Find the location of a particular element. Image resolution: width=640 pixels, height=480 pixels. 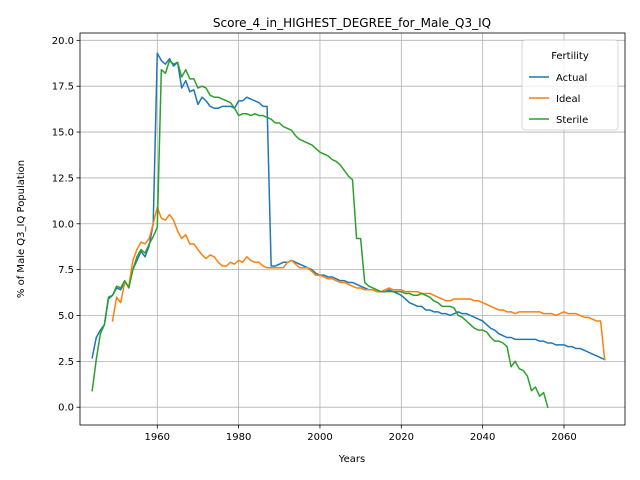

y-tick-label: 5.0 is located at coordinates (66, 316).